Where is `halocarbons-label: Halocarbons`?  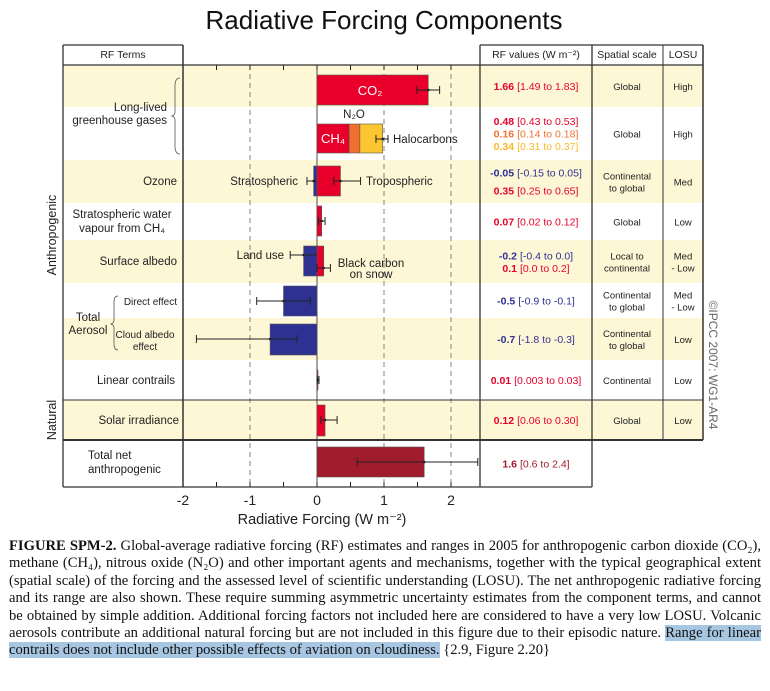
halocarbons-label: Halocarbons is located at coordinates (425, 140).